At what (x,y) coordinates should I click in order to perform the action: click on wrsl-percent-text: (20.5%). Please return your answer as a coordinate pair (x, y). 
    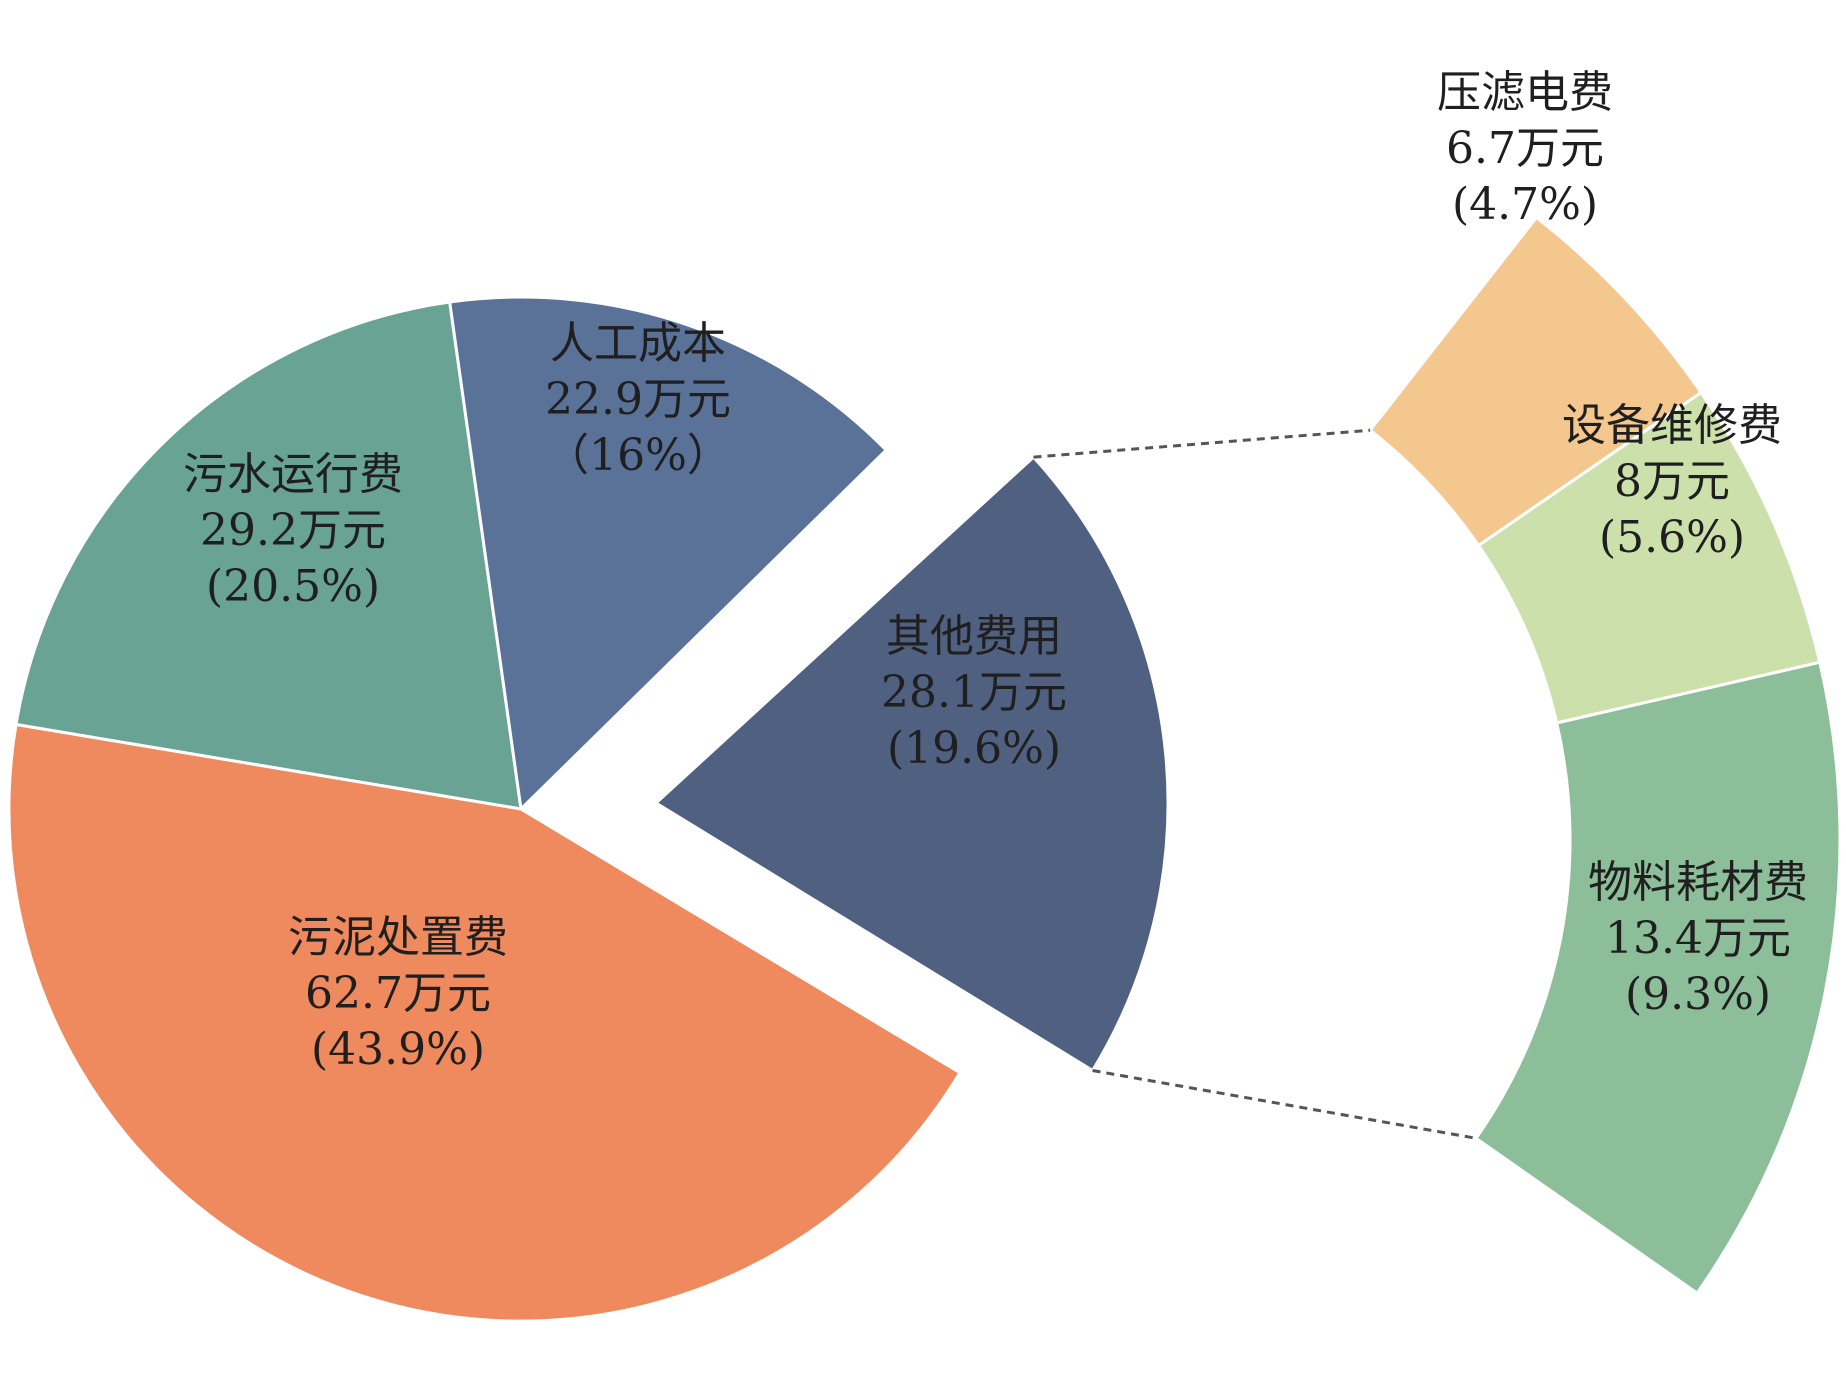
    Looking at the image, I should click on (293, 586).